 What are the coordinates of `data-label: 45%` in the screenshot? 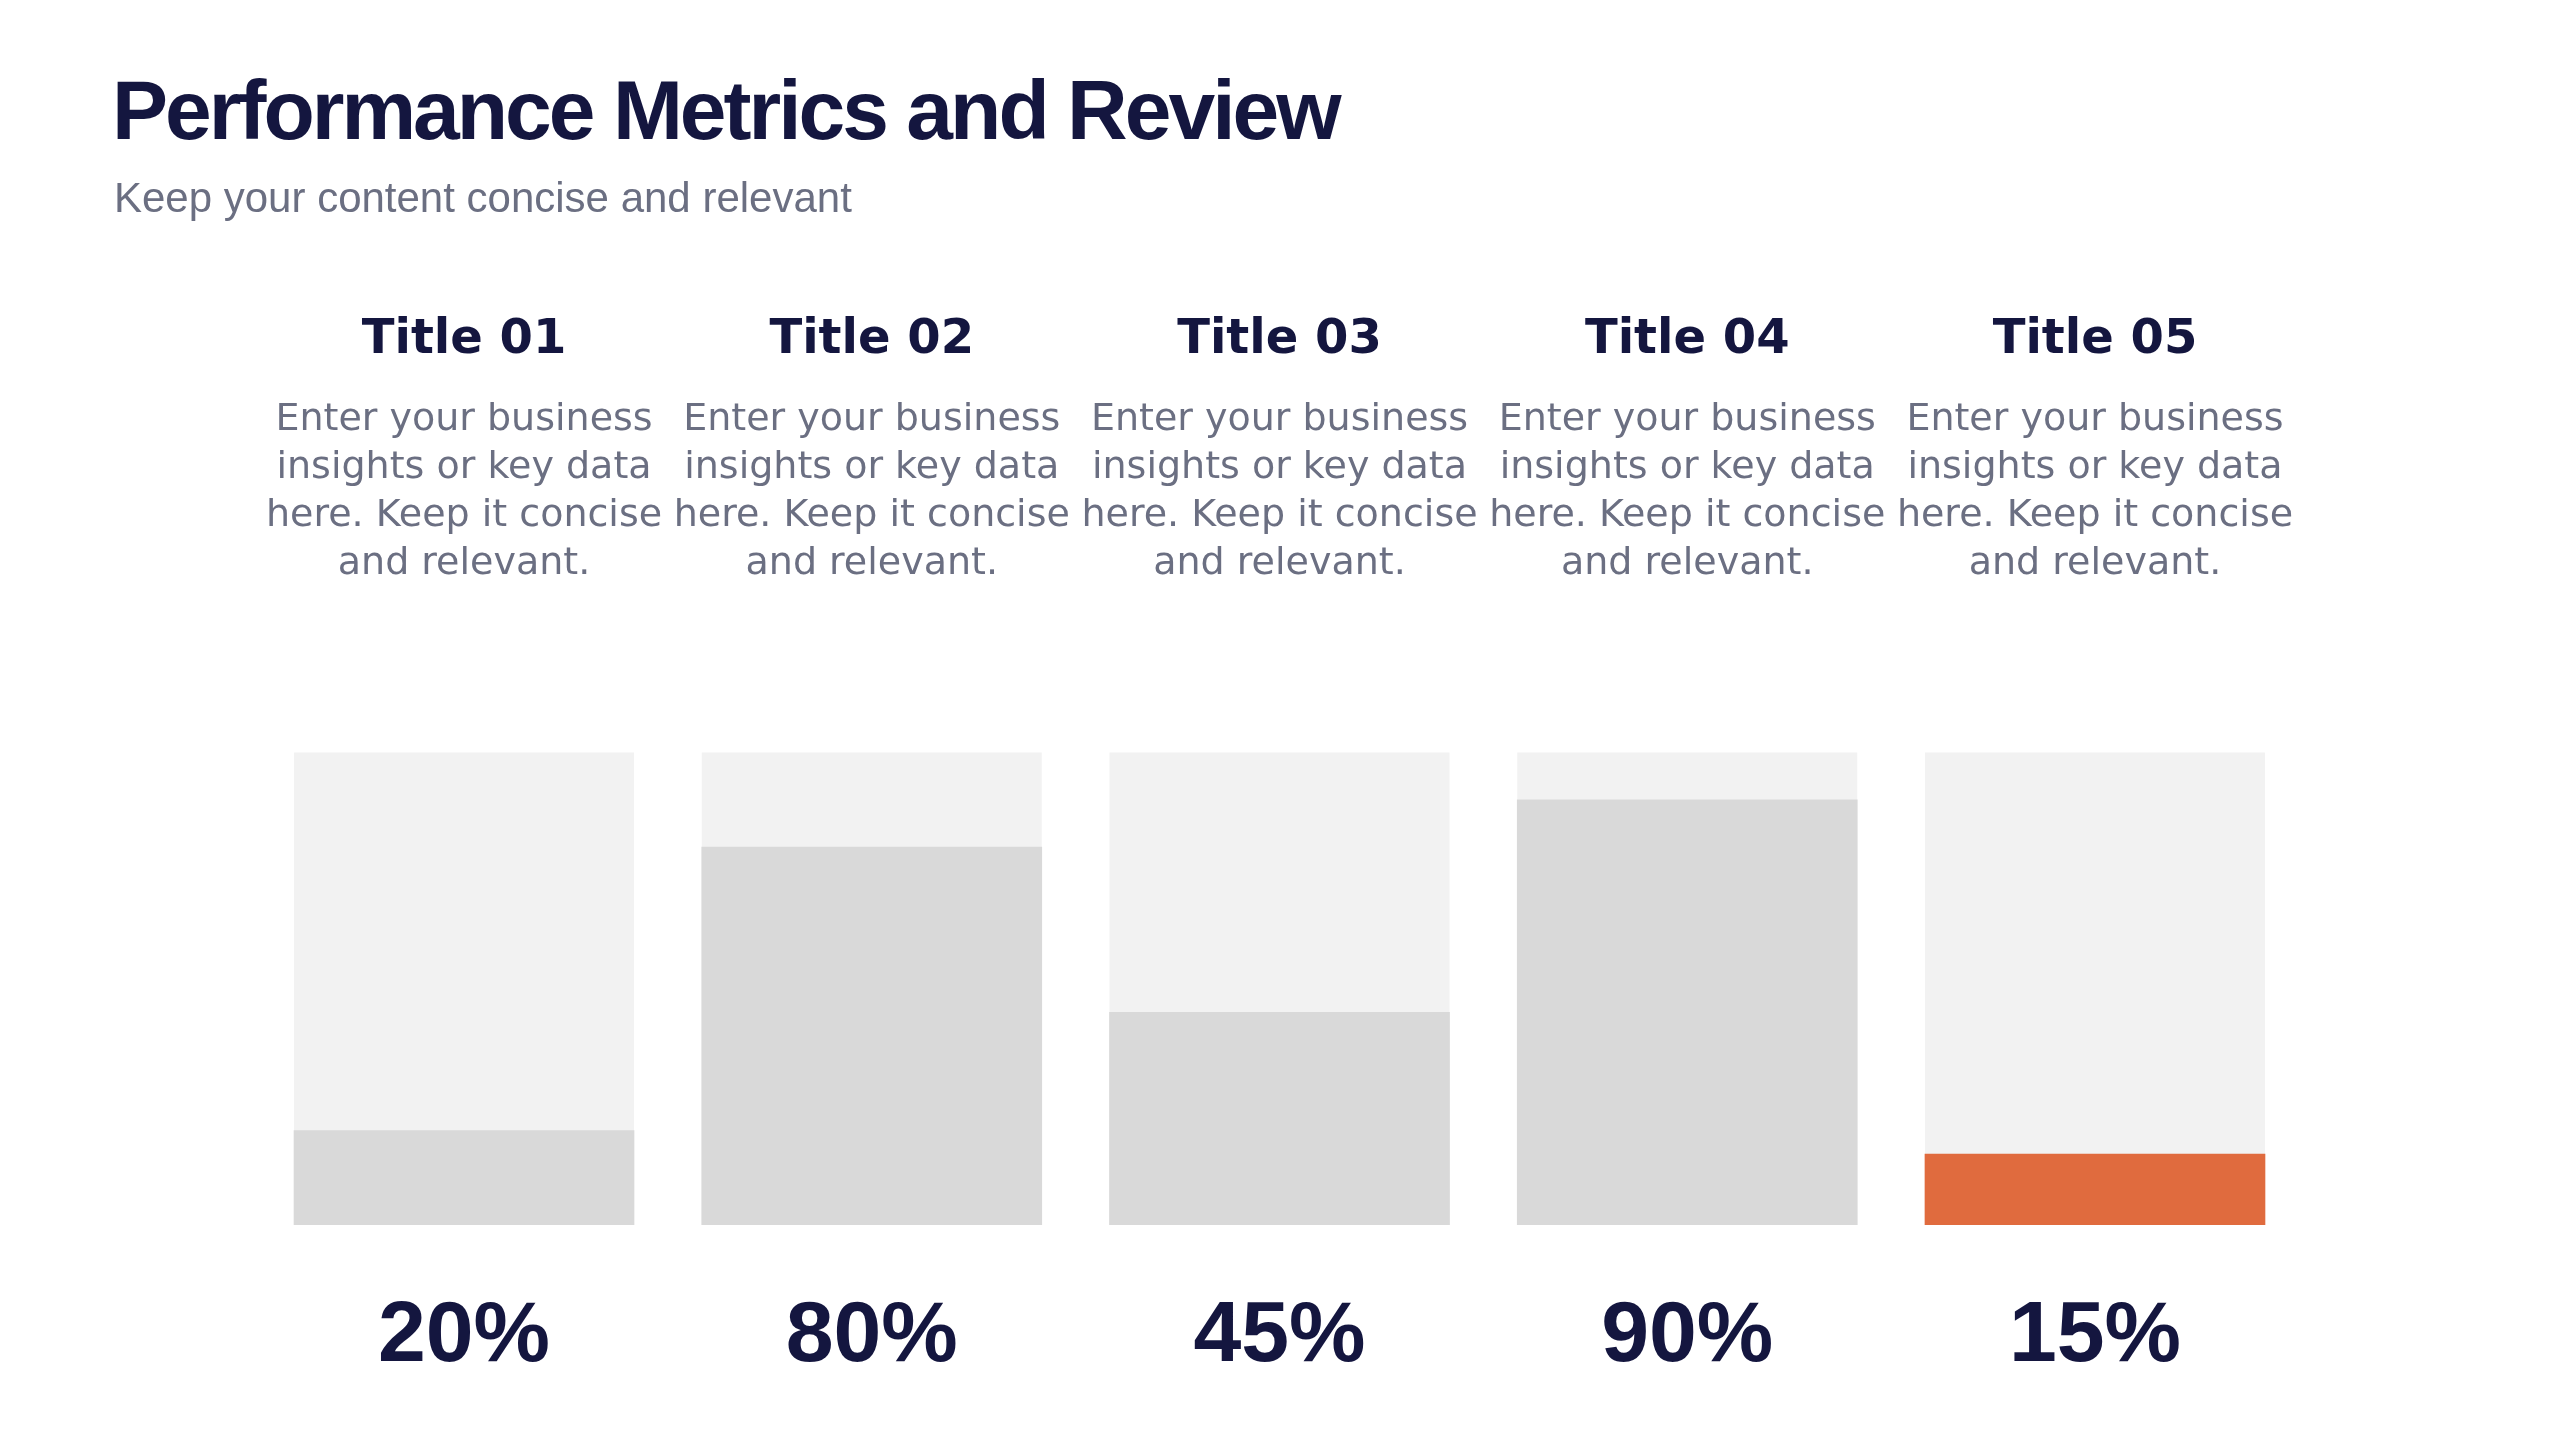 It's located at (1279, 1330).